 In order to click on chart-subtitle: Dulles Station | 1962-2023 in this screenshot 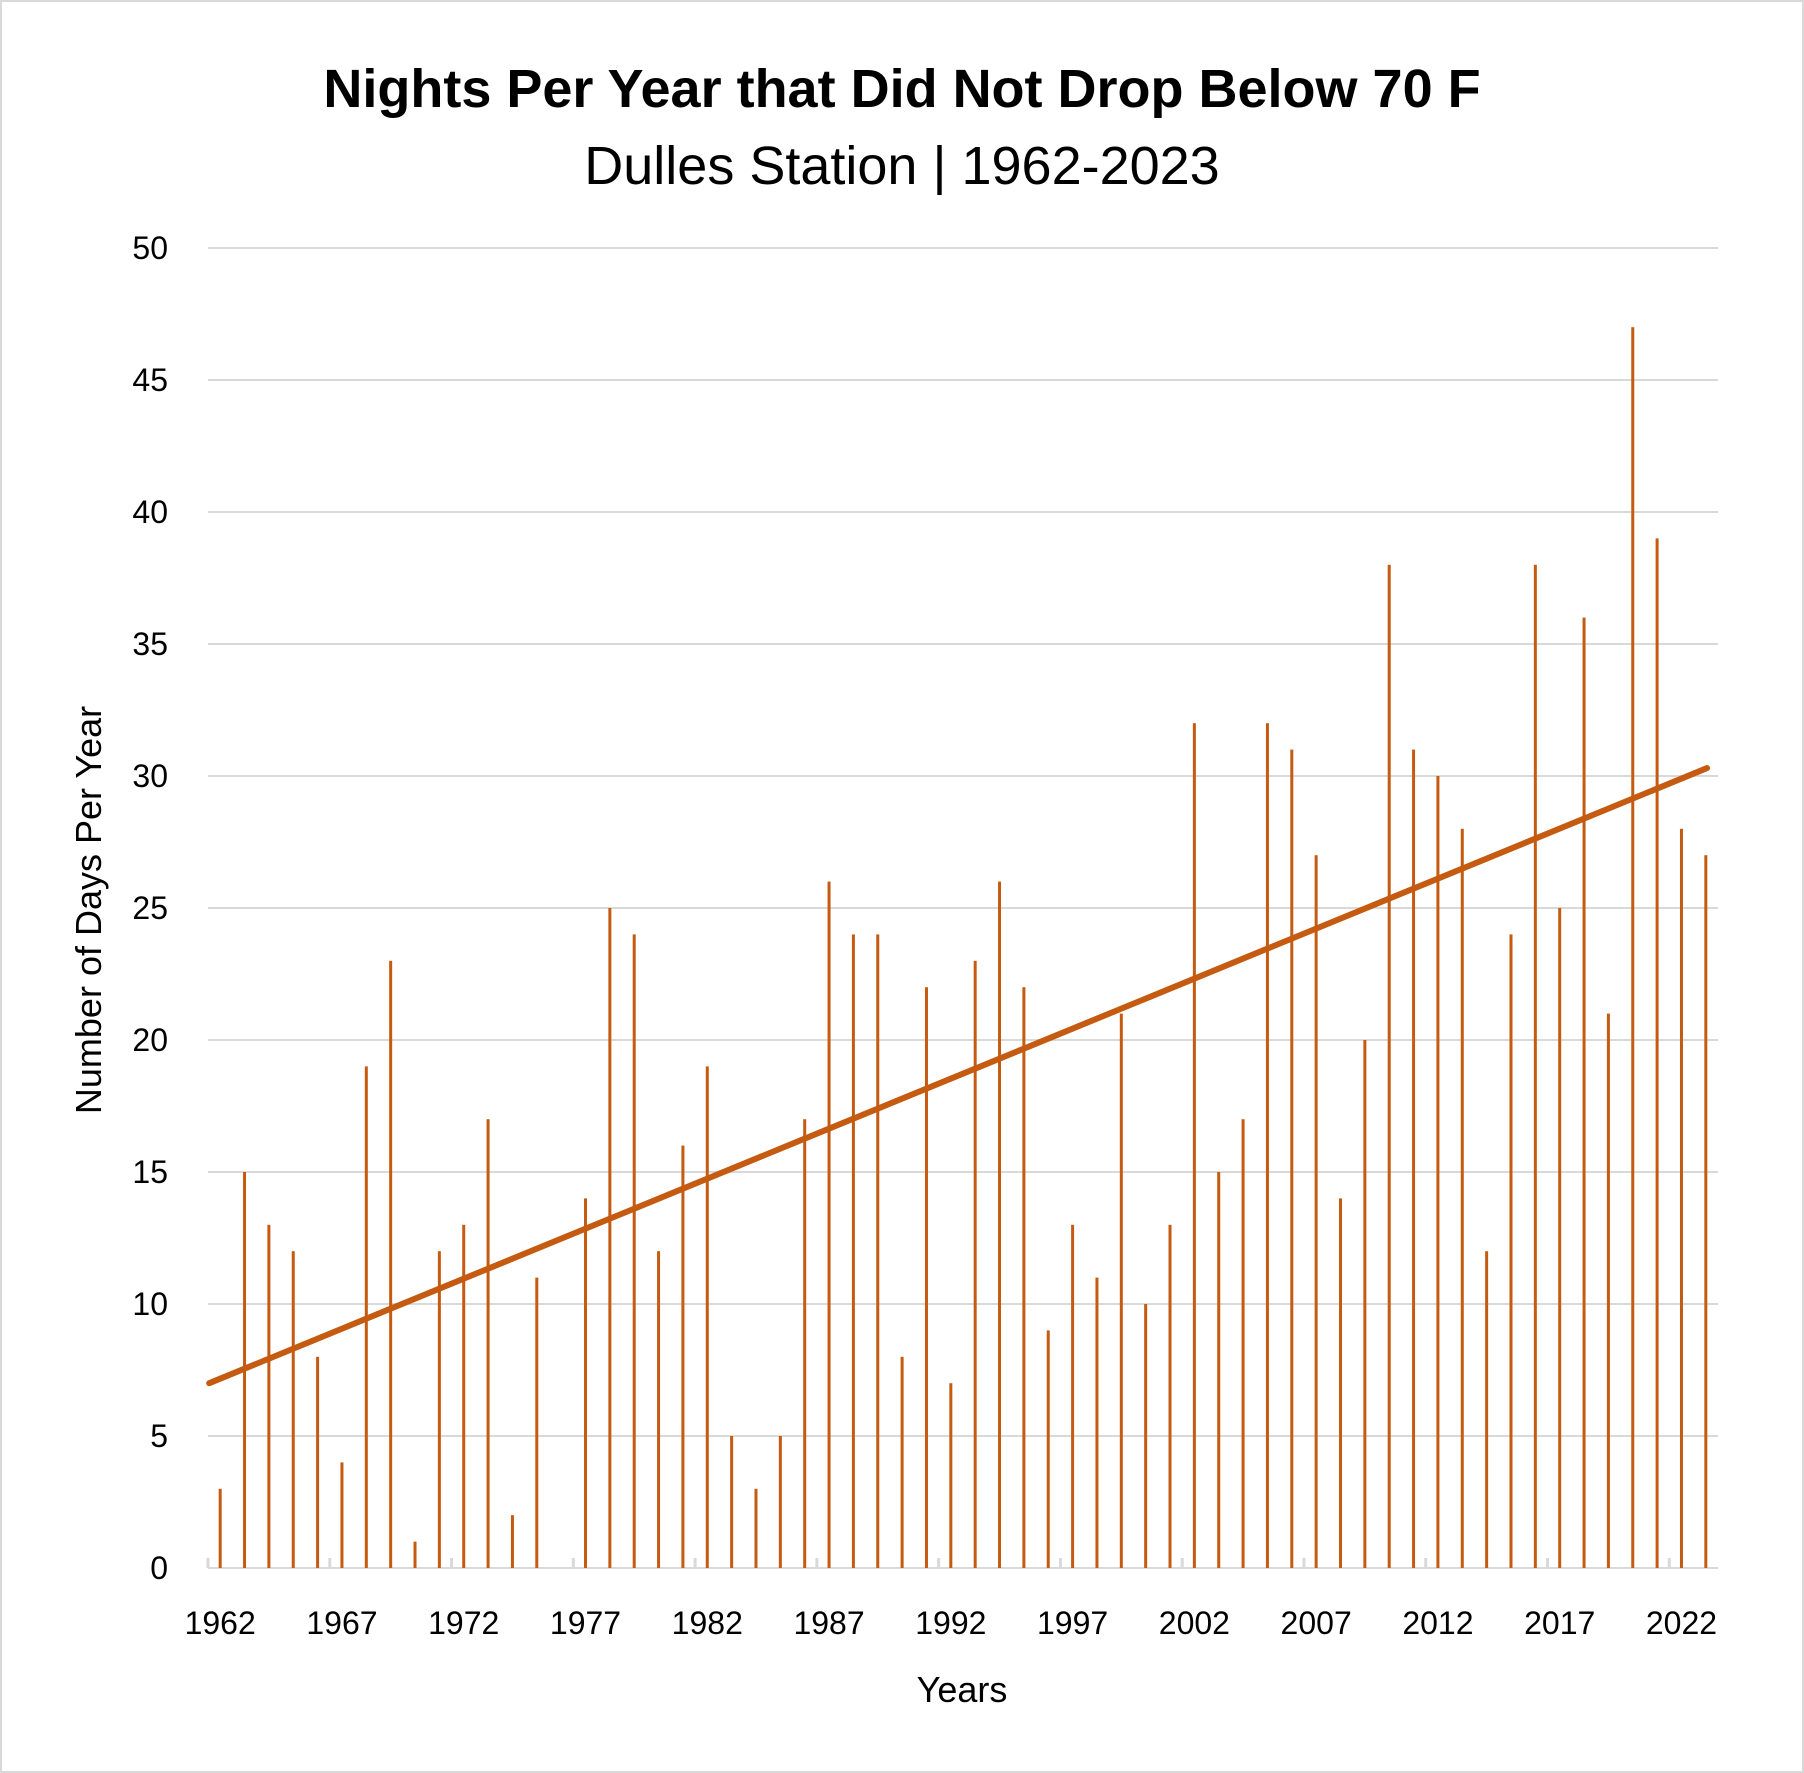, I will do `click(902, 166)`.